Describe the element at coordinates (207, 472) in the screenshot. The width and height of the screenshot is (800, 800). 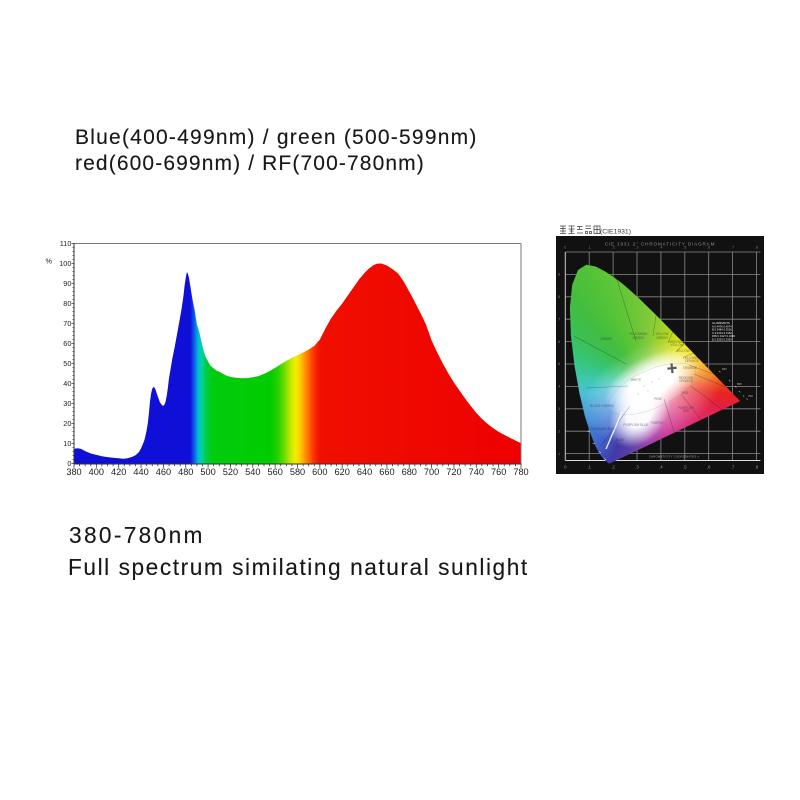
I see `svg-text: 500` at that location.